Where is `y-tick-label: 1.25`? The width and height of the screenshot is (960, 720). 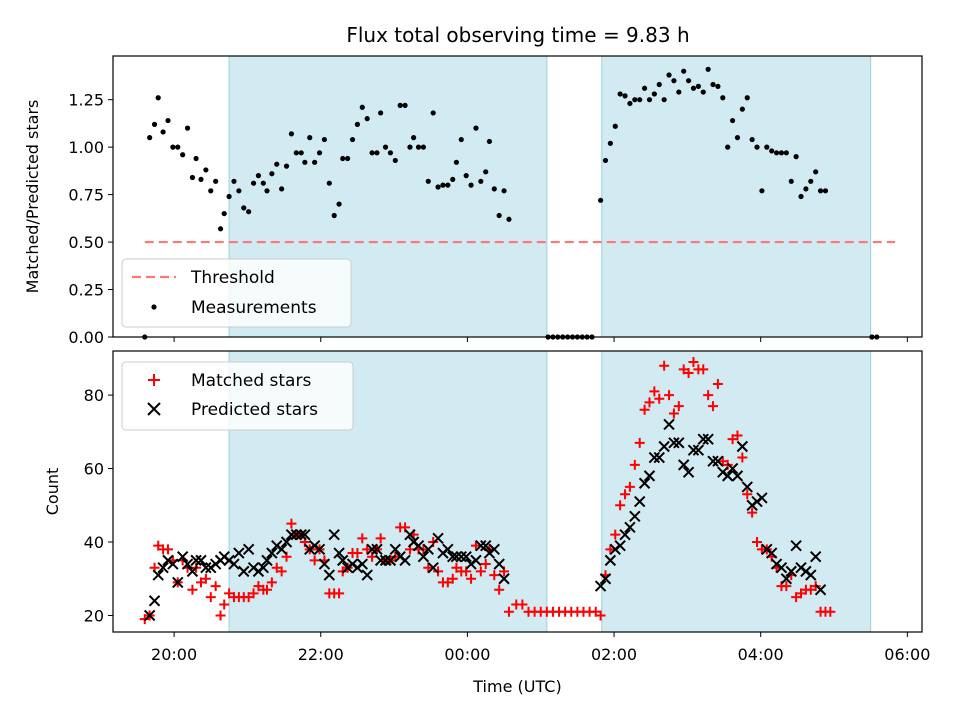
y-tick-label: 1.25 is located at coordinates (86, 100).